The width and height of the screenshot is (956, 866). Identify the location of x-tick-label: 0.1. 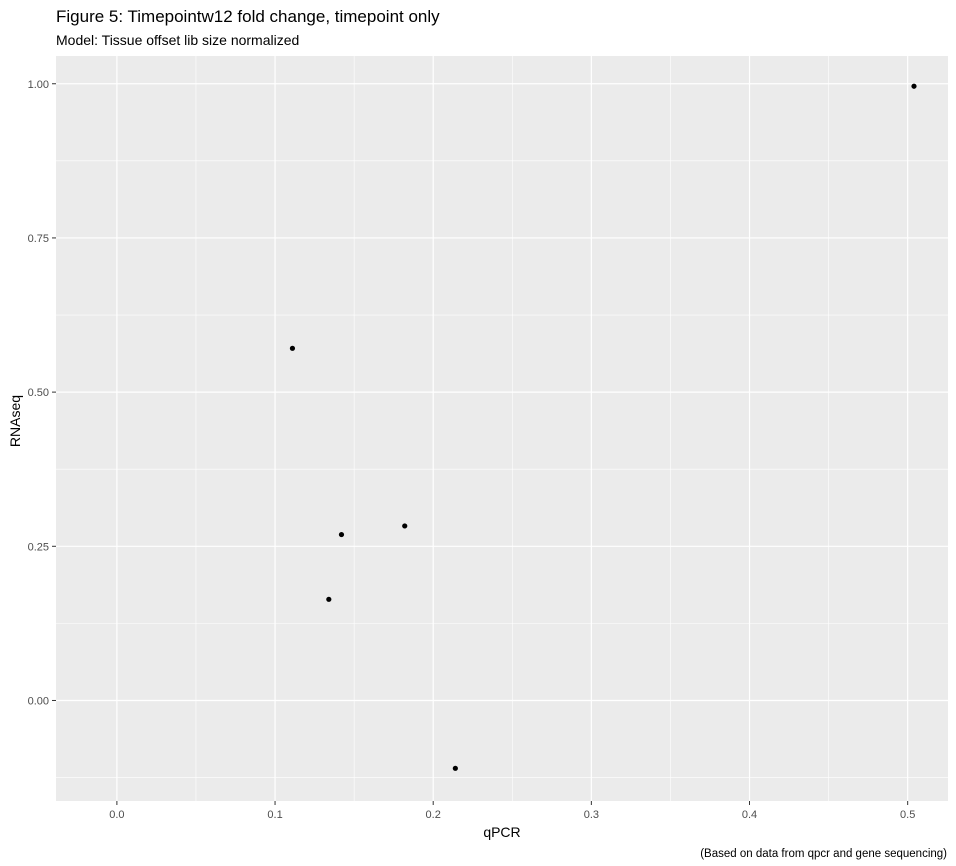
(274, 815).